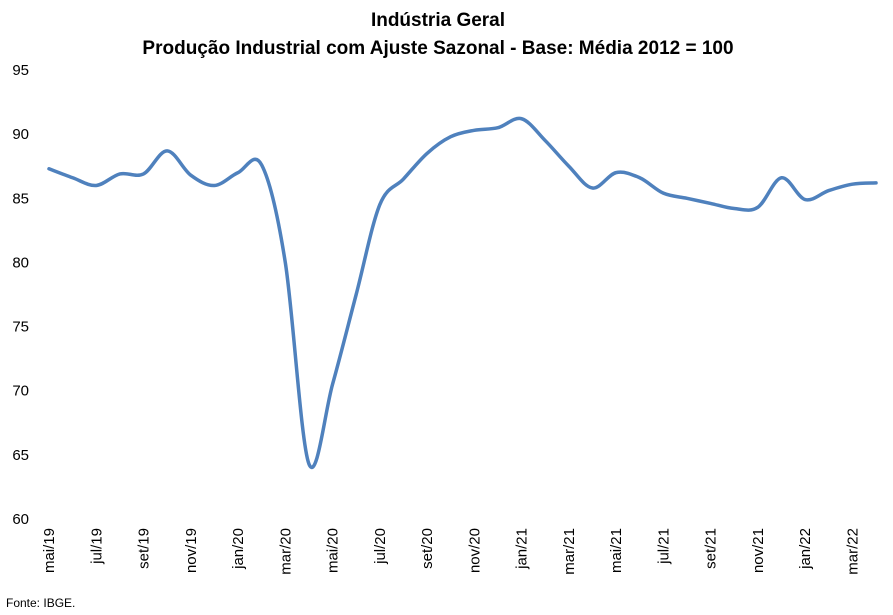  I want to click on x-tick-label: mar/20, so click(285, 551).